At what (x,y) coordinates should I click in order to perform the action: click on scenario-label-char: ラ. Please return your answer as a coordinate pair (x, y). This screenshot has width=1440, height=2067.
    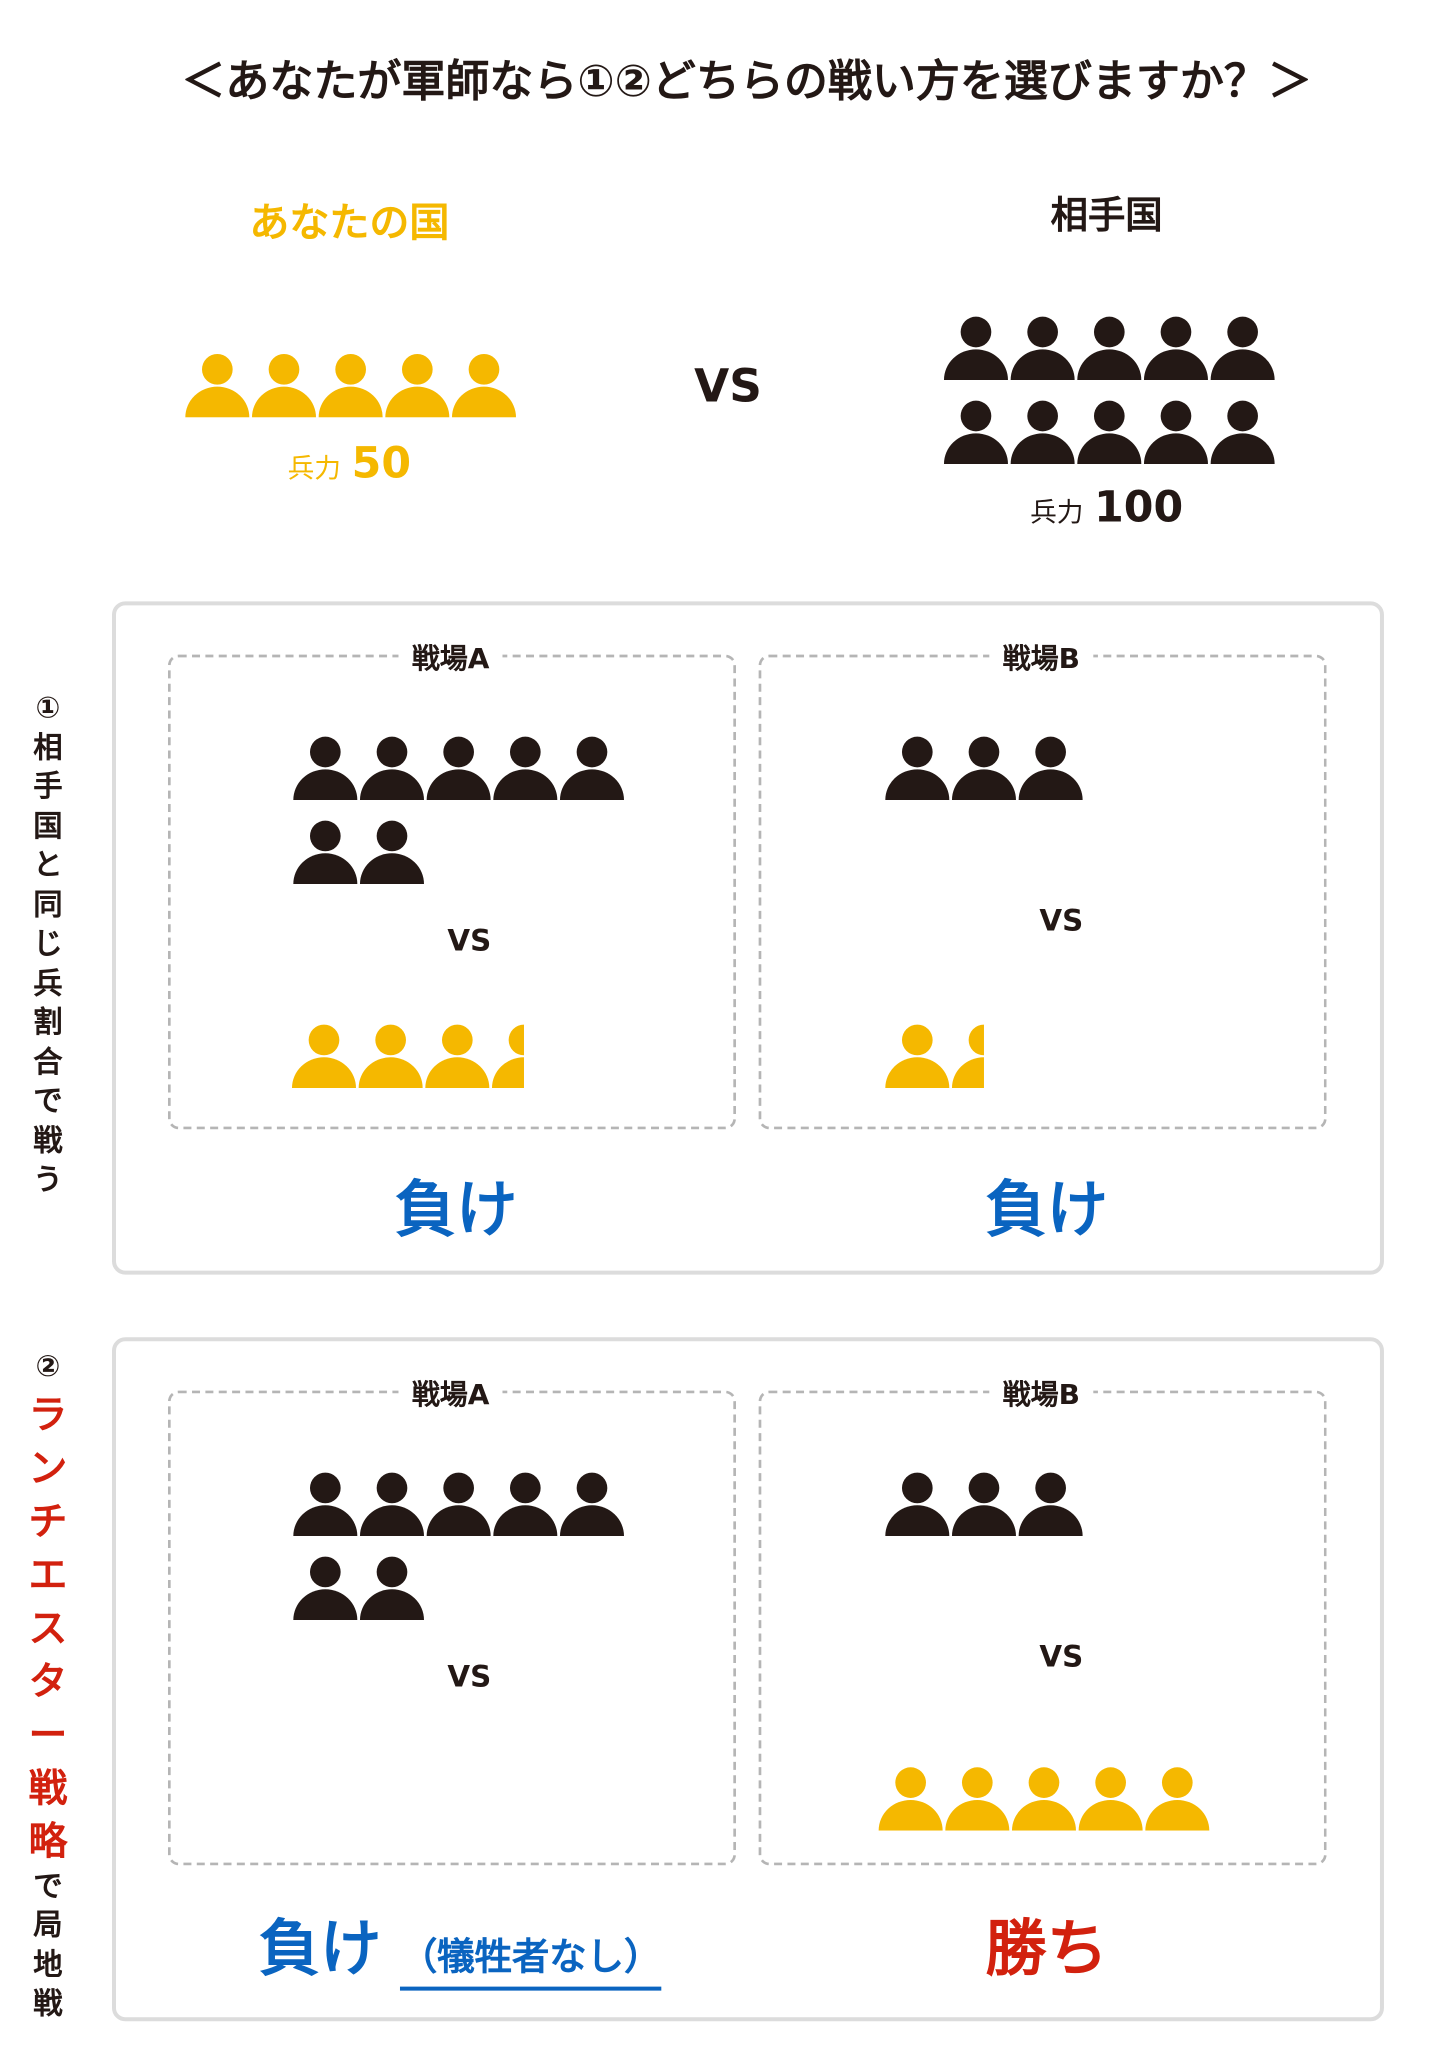
    Looking at the image, I should click on (48, 1414).